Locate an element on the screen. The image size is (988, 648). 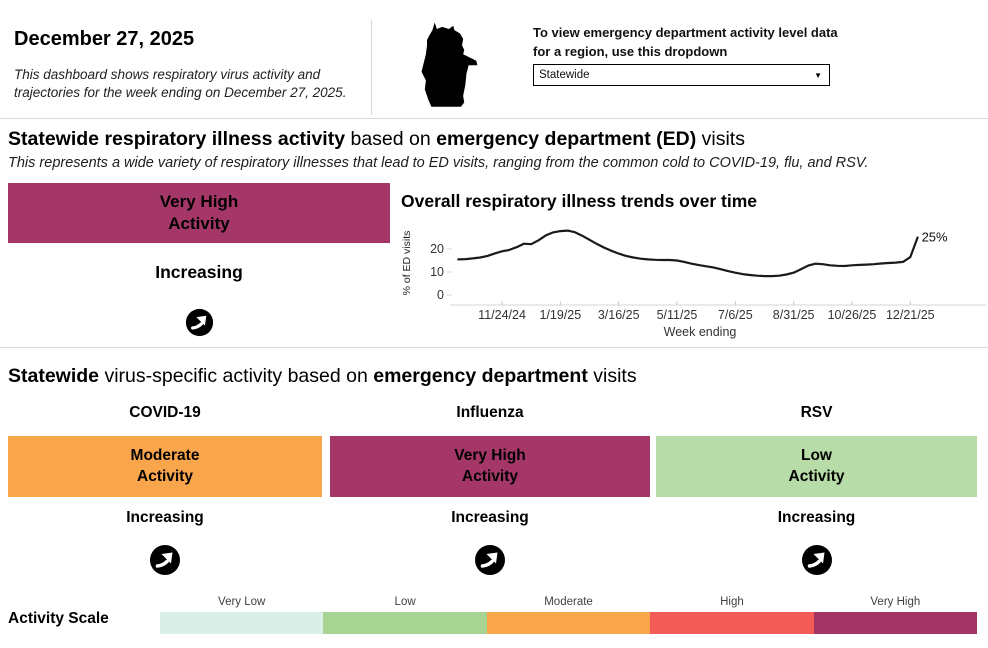
covid-activity-level-box: Moderate Activity is located at coordinates (165, 466).